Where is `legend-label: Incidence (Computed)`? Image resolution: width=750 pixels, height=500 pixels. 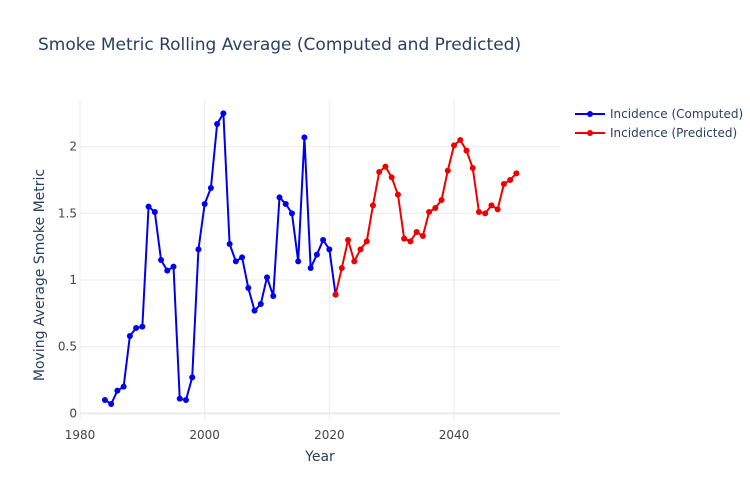 legend-label: Incidence (Computed) is located at coordinates (676, 114).